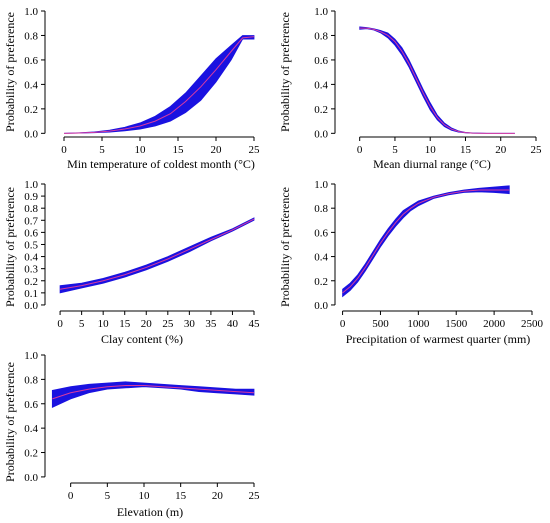  I want to click on plot-area: 0.0 0.2 0.4 0.6 0.8 1.0 0 500 1000 1500 2000 2500, so click(428, 254).